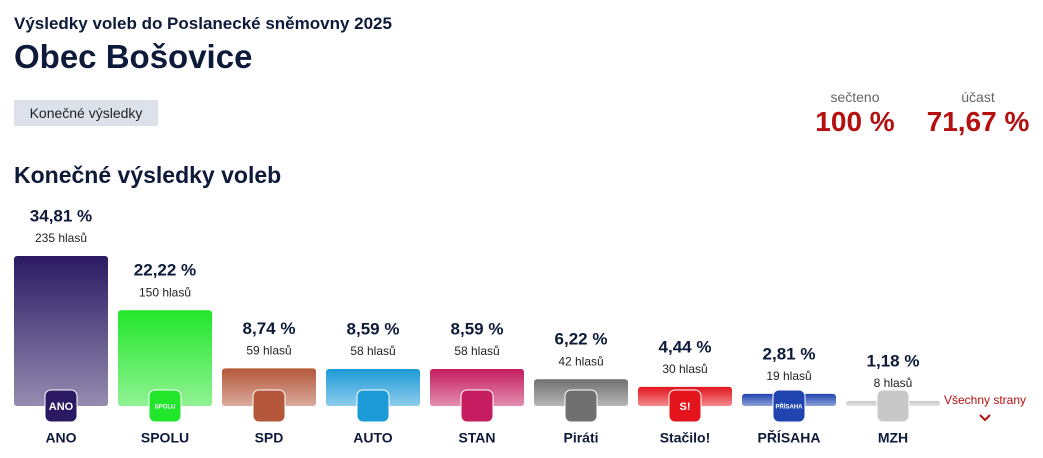 The height and width of the screenshot is (458, 1043). I want to click on category-label: STAN, so click(476, 438).